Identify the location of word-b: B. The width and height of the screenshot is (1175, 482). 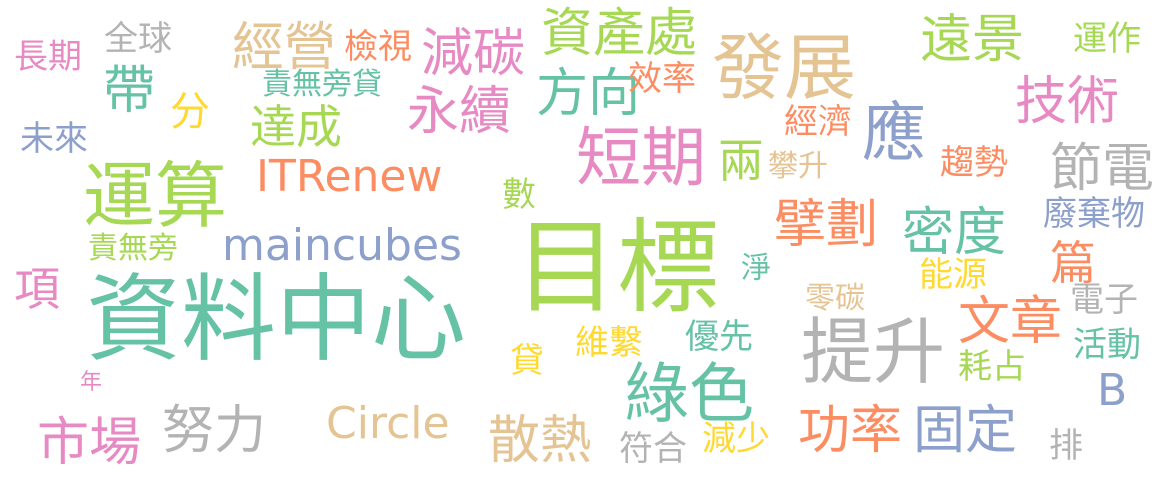
(1112, 390).